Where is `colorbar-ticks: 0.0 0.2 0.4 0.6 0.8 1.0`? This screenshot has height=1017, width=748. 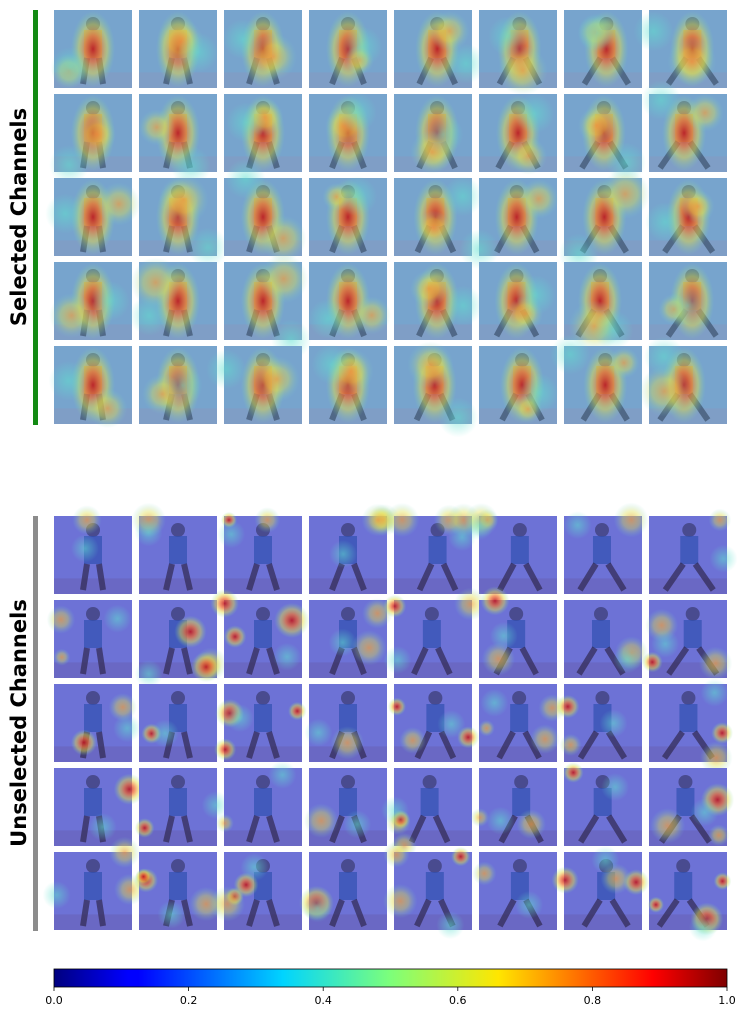
colorbar-ticks: 0.0 0.2 0.4 0.6 0.8 1.0 is located at coordinates (390, 987).